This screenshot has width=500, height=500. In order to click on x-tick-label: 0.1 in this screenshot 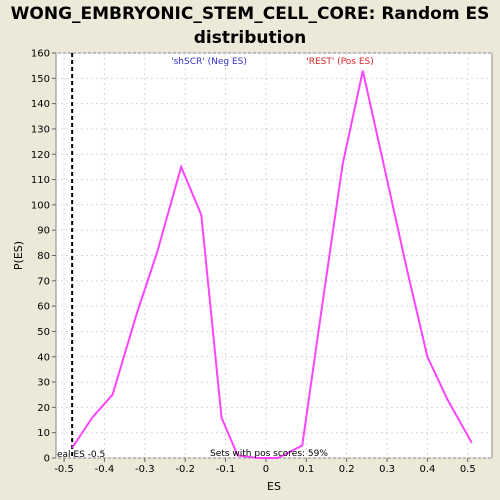, I will do `click(306, 469)`.